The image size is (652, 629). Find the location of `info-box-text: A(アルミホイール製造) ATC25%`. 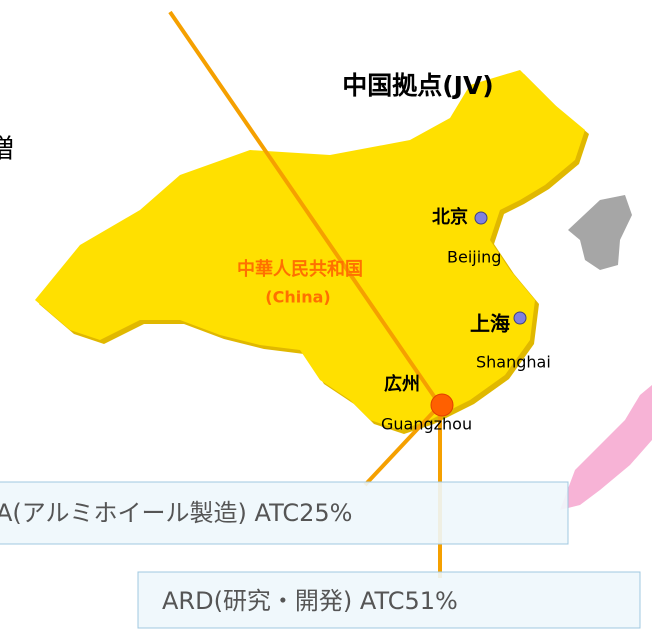

info-box-text: A(アルミホイール製造) ATC25% is located at coordinates (176, 513).